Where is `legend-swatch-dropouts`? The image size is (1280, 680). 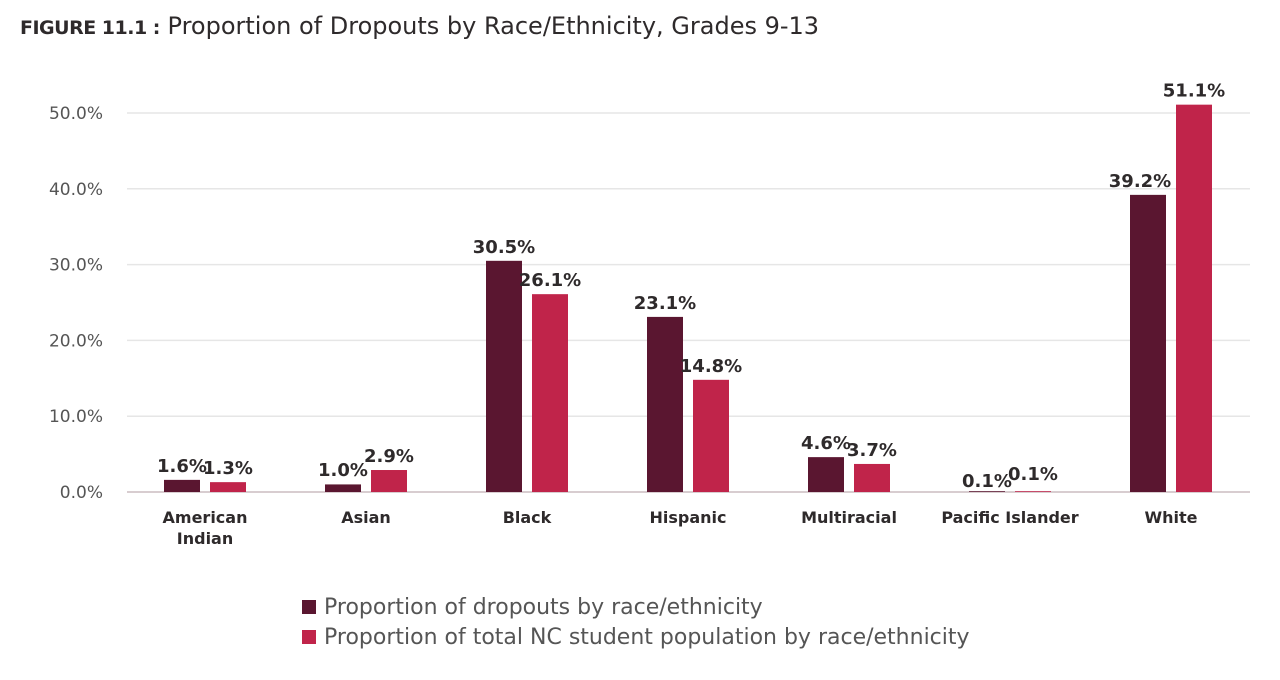 legend-swatch-dropouts is located at coordinates (309, 607).